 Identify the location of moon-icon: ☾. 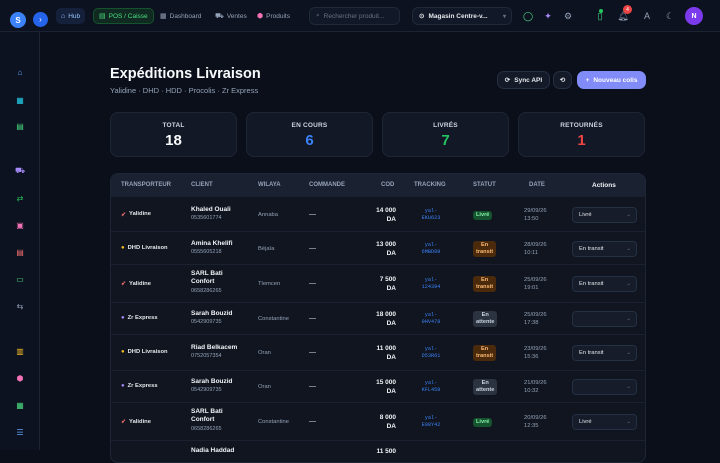
(670, 15).